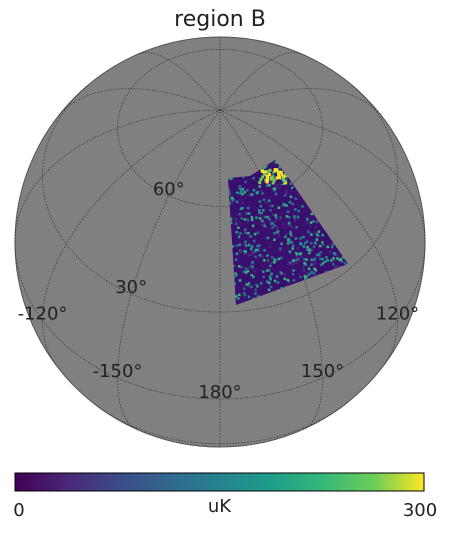 Image resolution: width=451 pixels, height=533 pixels. Describe the element at coordinates (118, 371) in the screenshot. I see `graticule-label: -150°` at that location.